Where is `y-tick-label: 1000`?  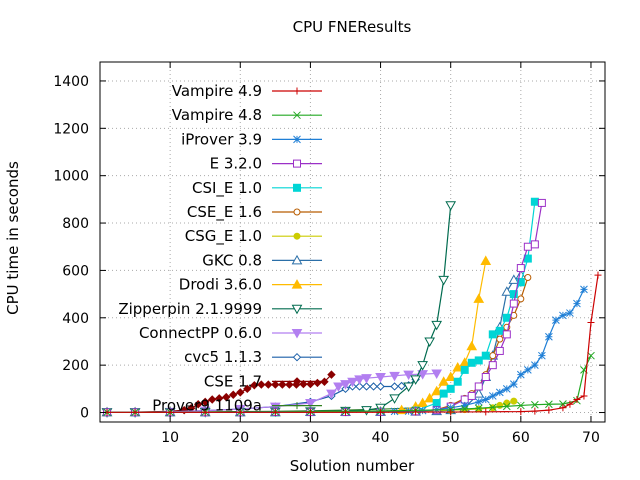 y-tick-label: 1000 is located at coordinates (71, 177).